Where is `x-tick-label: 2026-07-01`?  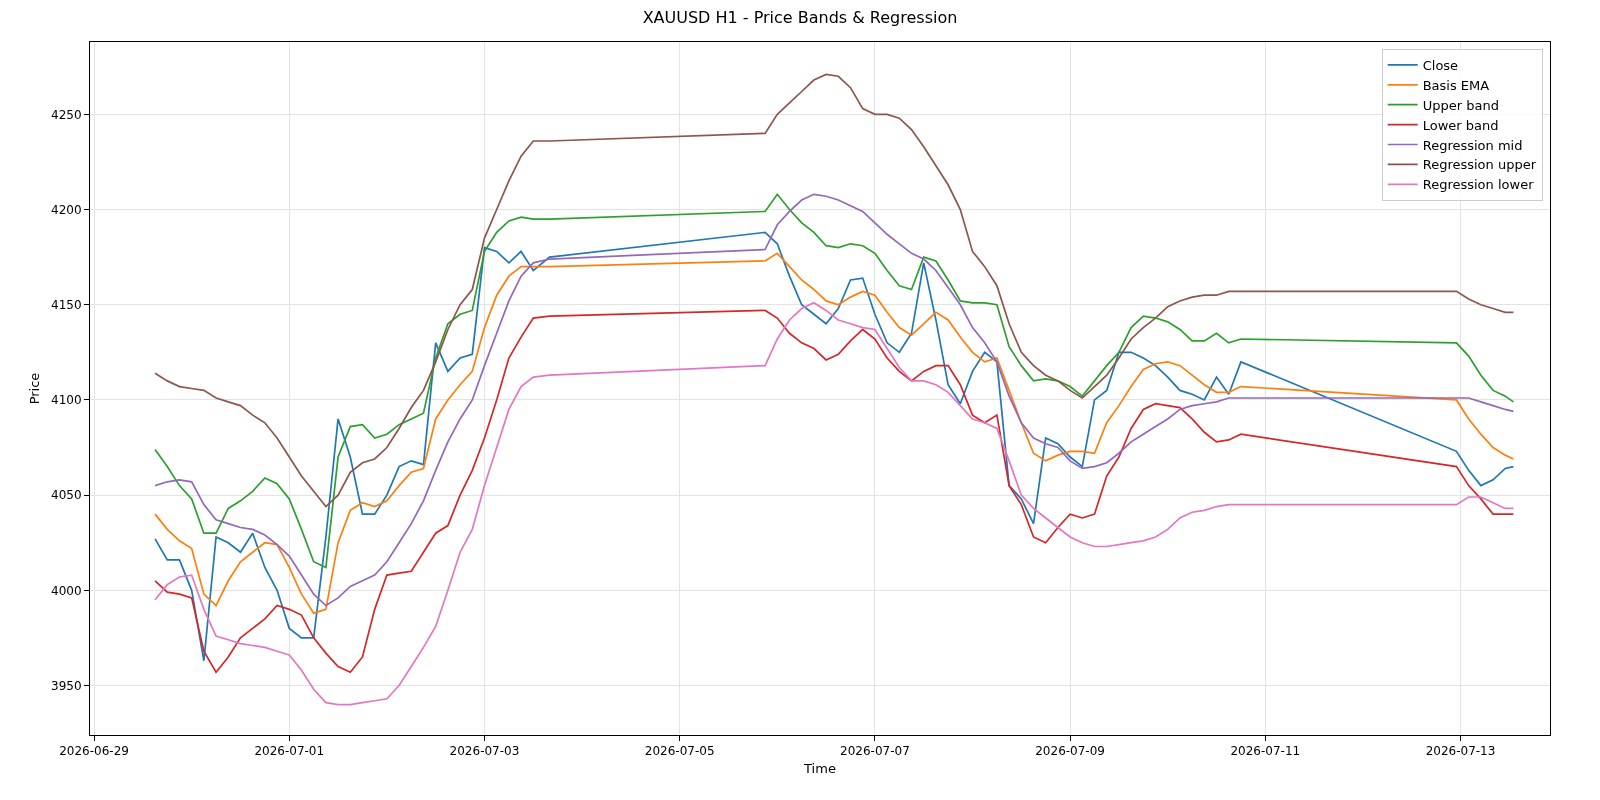 x-tick-label: 2026-07-01 is located at coordinates (289, 751).